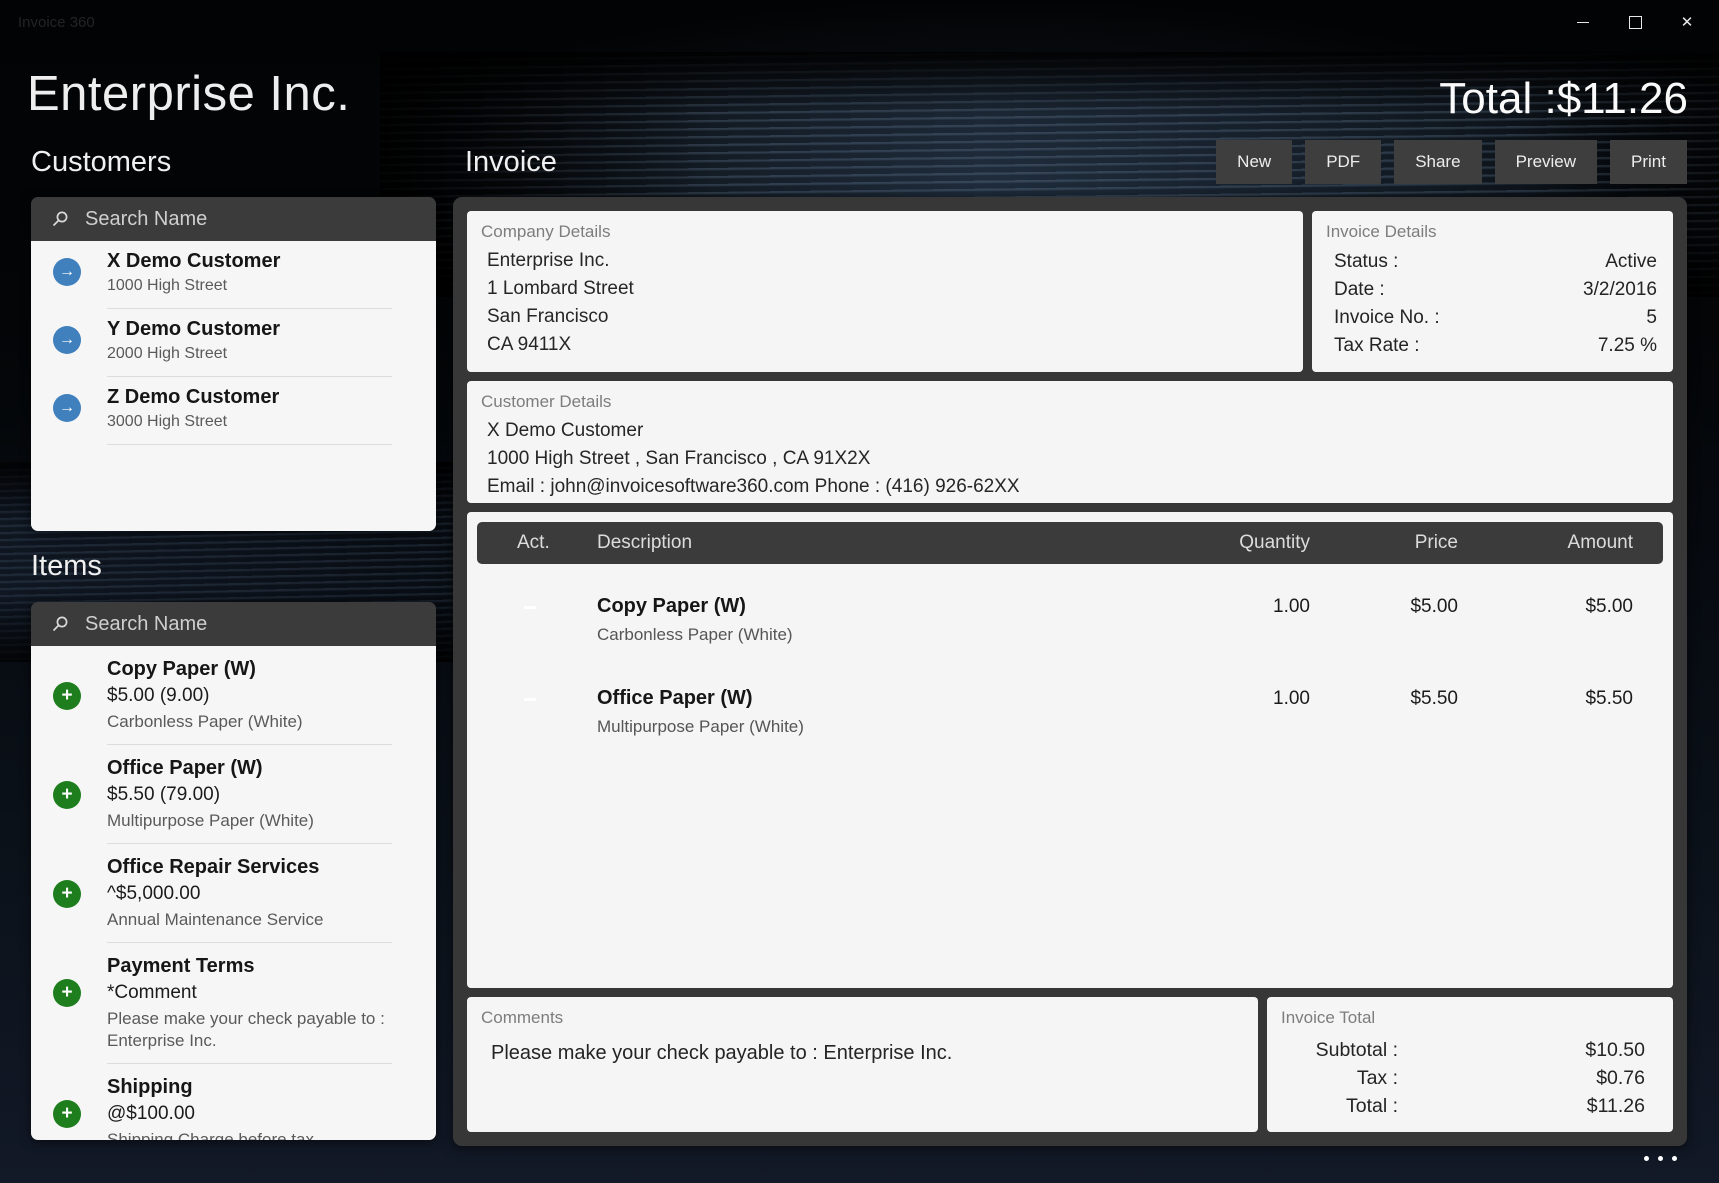 The height and width of the screenshot is (1183, 1719). What do you see at coordinates (252, 219) in the screenshot?
I see `customers-search-input` at bounding box center [252, 219].